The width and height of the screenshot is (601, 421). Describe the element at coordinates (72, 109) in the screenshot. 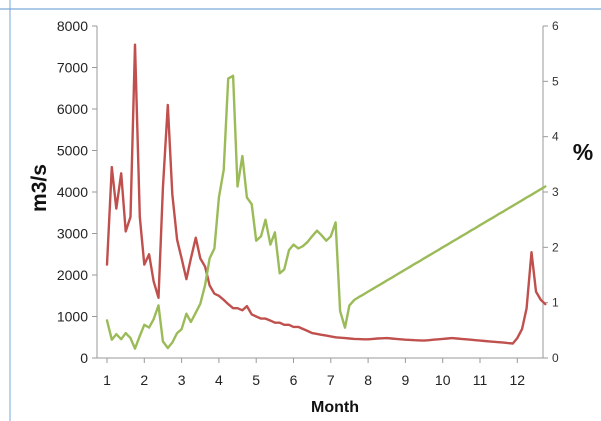

I see `y-left-tick-label: 6000` at that location.